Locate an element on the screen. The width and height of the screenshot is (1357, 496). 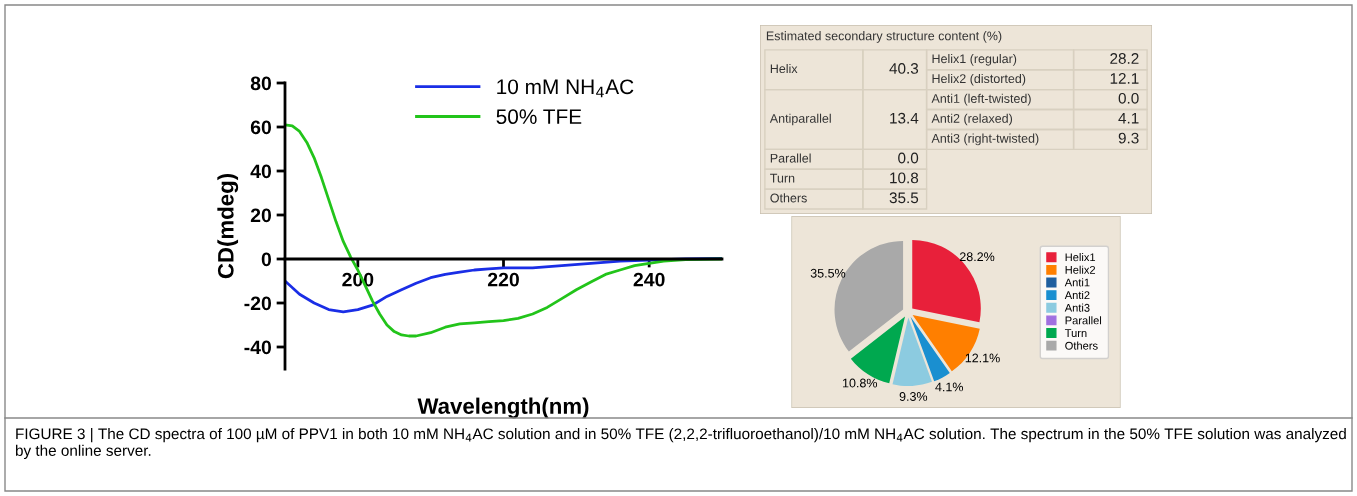
text: 35.5 is located at coordinates (904, 198).